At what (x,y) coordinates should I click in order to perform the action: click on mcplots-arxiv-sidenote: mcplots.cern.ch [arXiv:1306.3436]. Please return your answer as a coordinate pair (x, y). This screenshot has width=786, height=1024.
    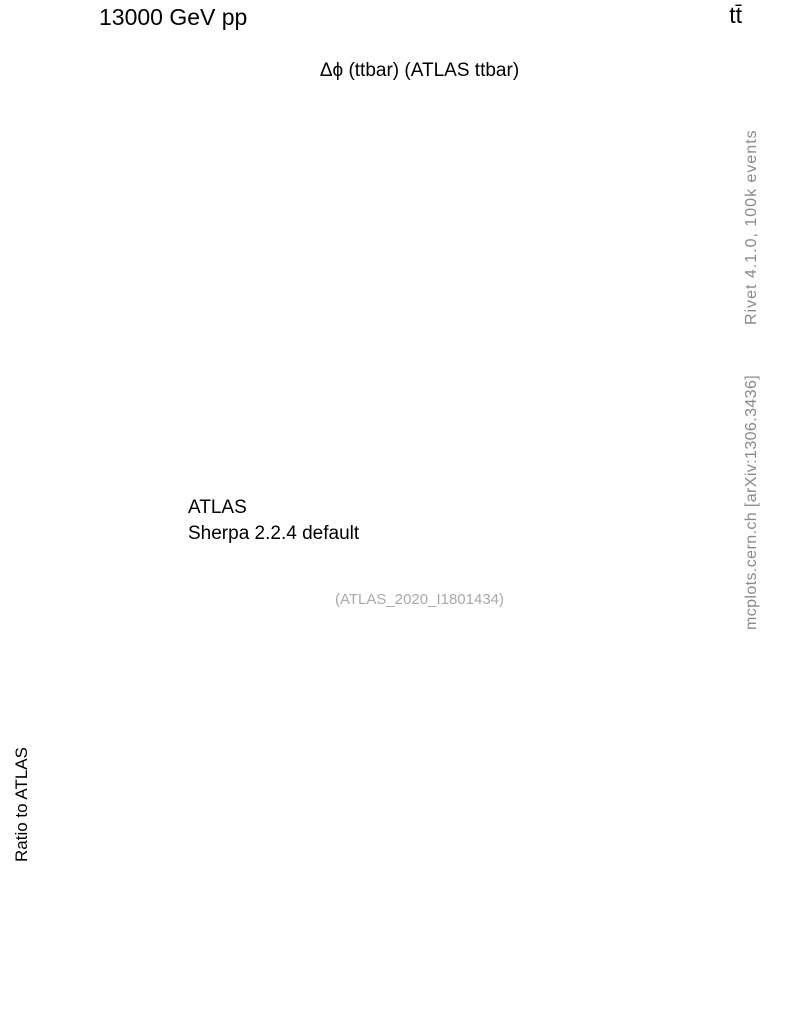
    Looking at the image, I should click on (751, 502).